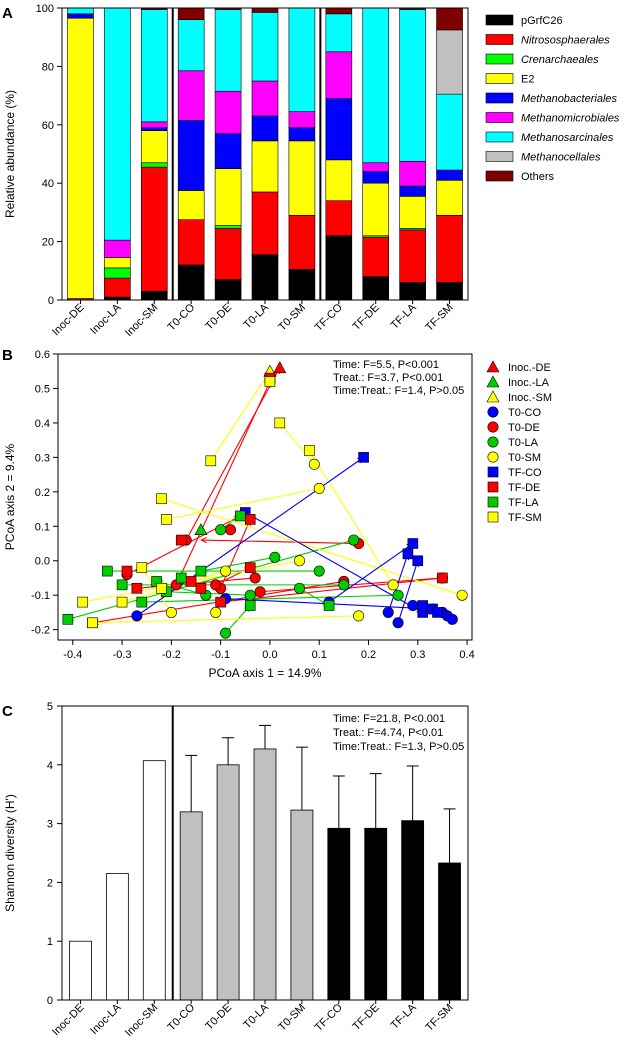  I want to click on legend-swatch-e2, so click(499, 78).